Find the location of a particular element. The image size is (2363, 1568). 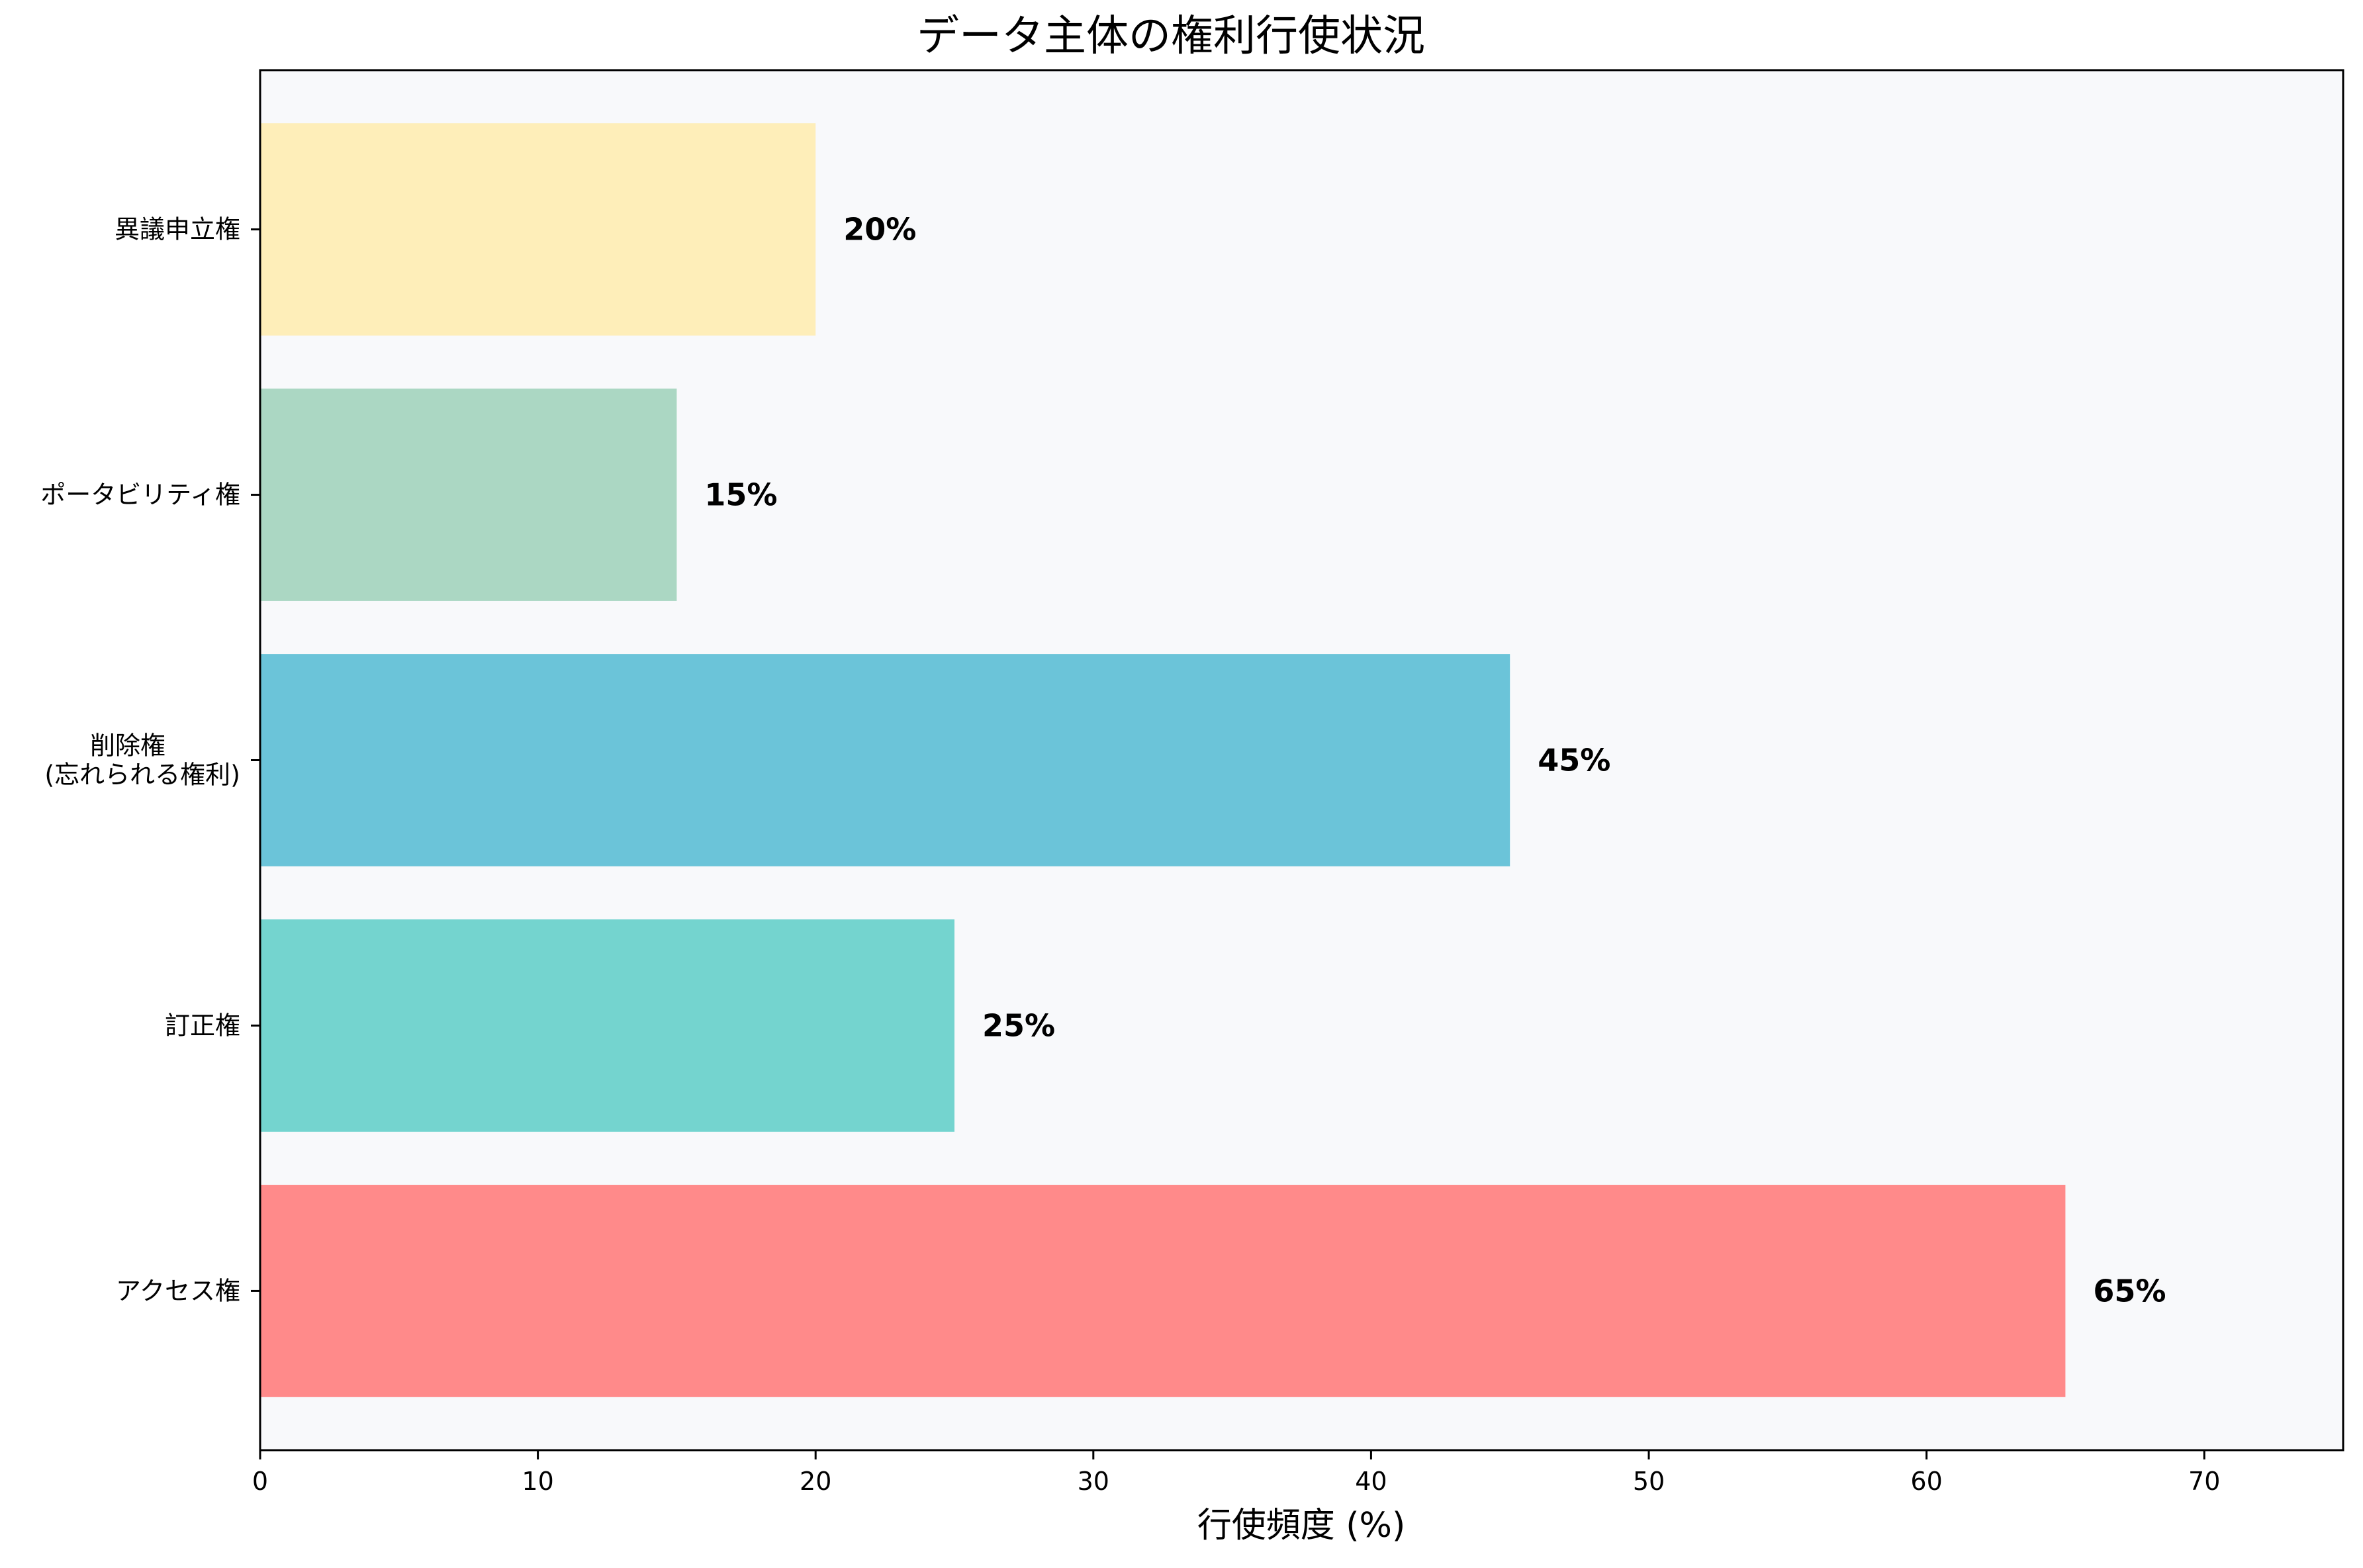

data-label: 65% is located at coordinates (2129, 1291).